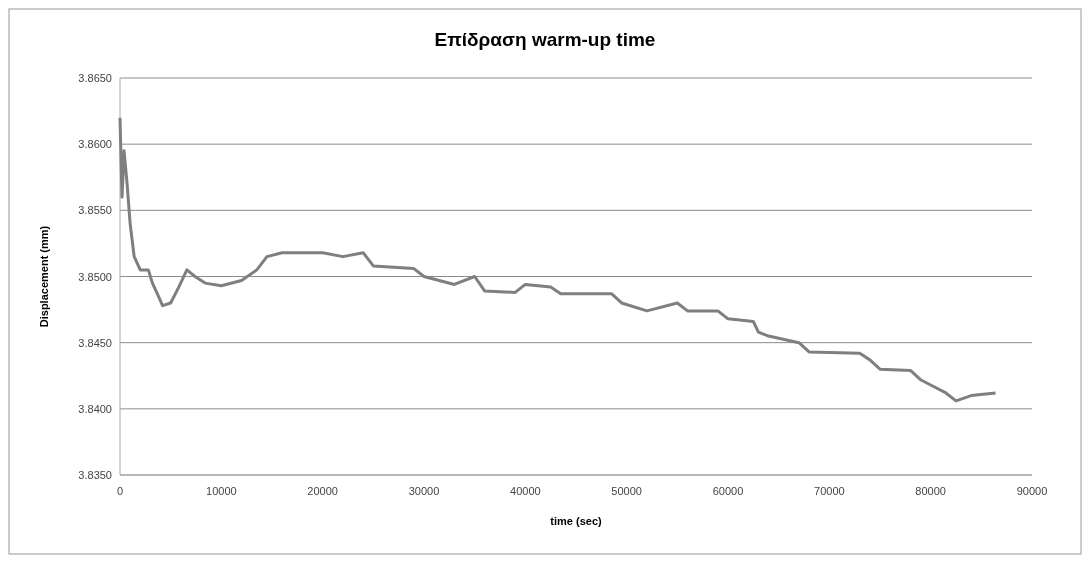 The image size is (1090, 563). What do you see at coordinates (221, 491) in the screenshot?
I see `x-tick-label: 10000` at bounding box center [221, 491].